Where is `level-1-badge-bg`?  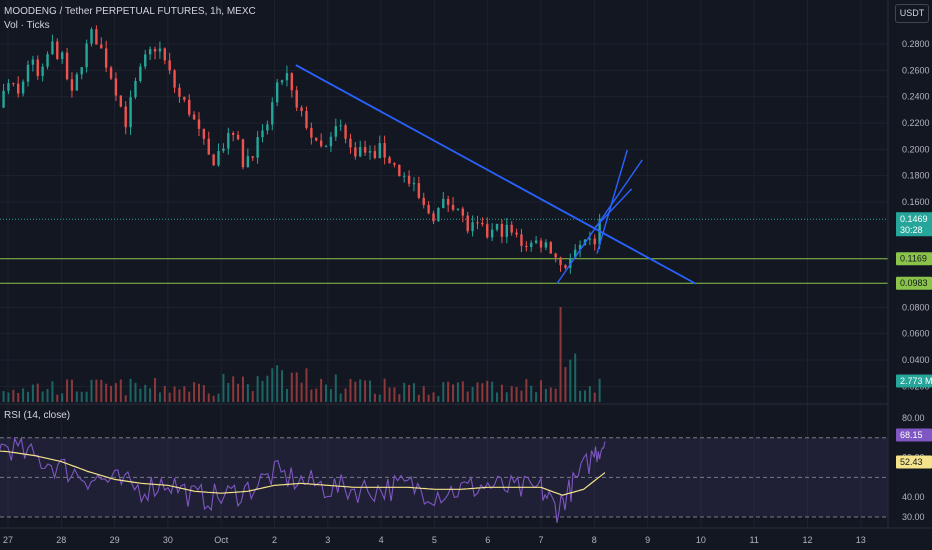 level-1-badge-bg is located at coordinates (914, 259).